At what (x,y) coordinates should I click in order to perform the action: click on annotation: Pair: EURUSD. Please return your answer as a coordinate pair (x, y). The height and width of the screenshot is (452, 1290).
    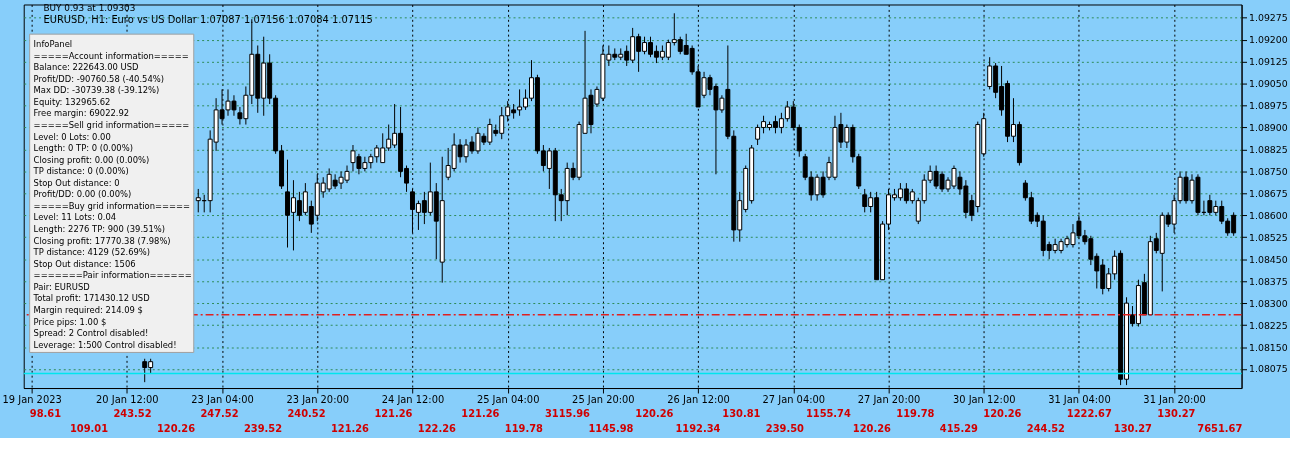
    Looking at the image, I should click on (61, 286).